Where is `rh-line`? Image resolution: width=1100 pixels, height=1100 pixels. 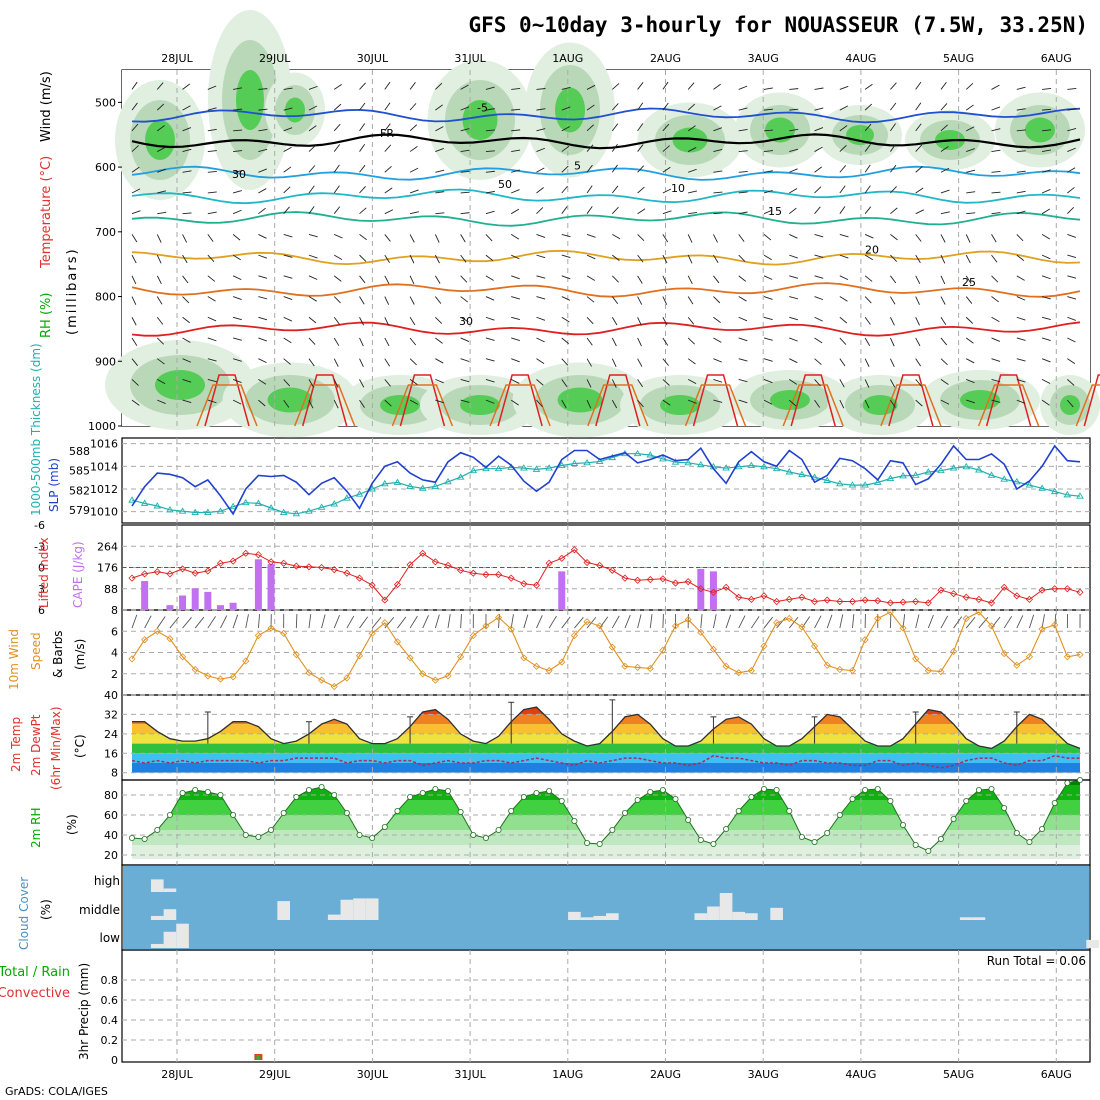 rh-line is located at coordinates (606, 815).